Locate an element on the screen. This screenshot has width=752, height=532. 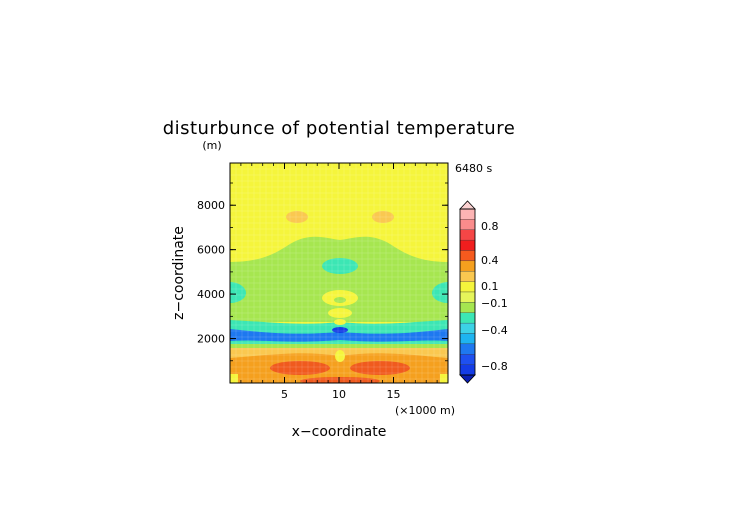
x-tick-label: 15 is located at coordinates (394, 394).